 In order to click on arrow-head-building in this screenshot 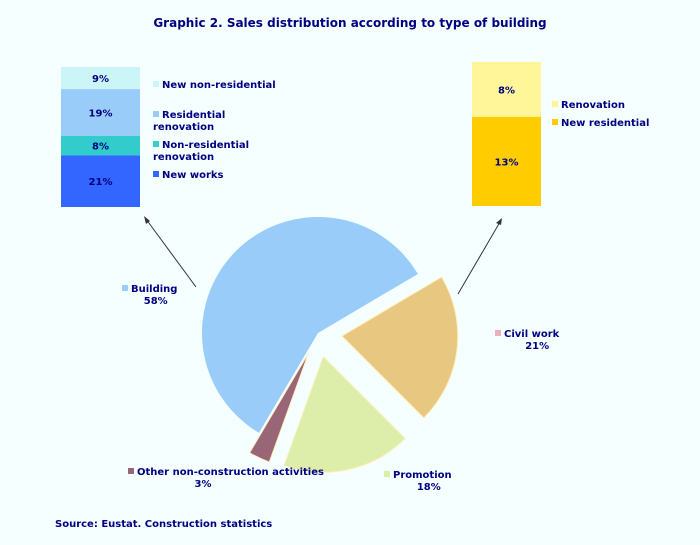, I will do `click(147, 220)`.